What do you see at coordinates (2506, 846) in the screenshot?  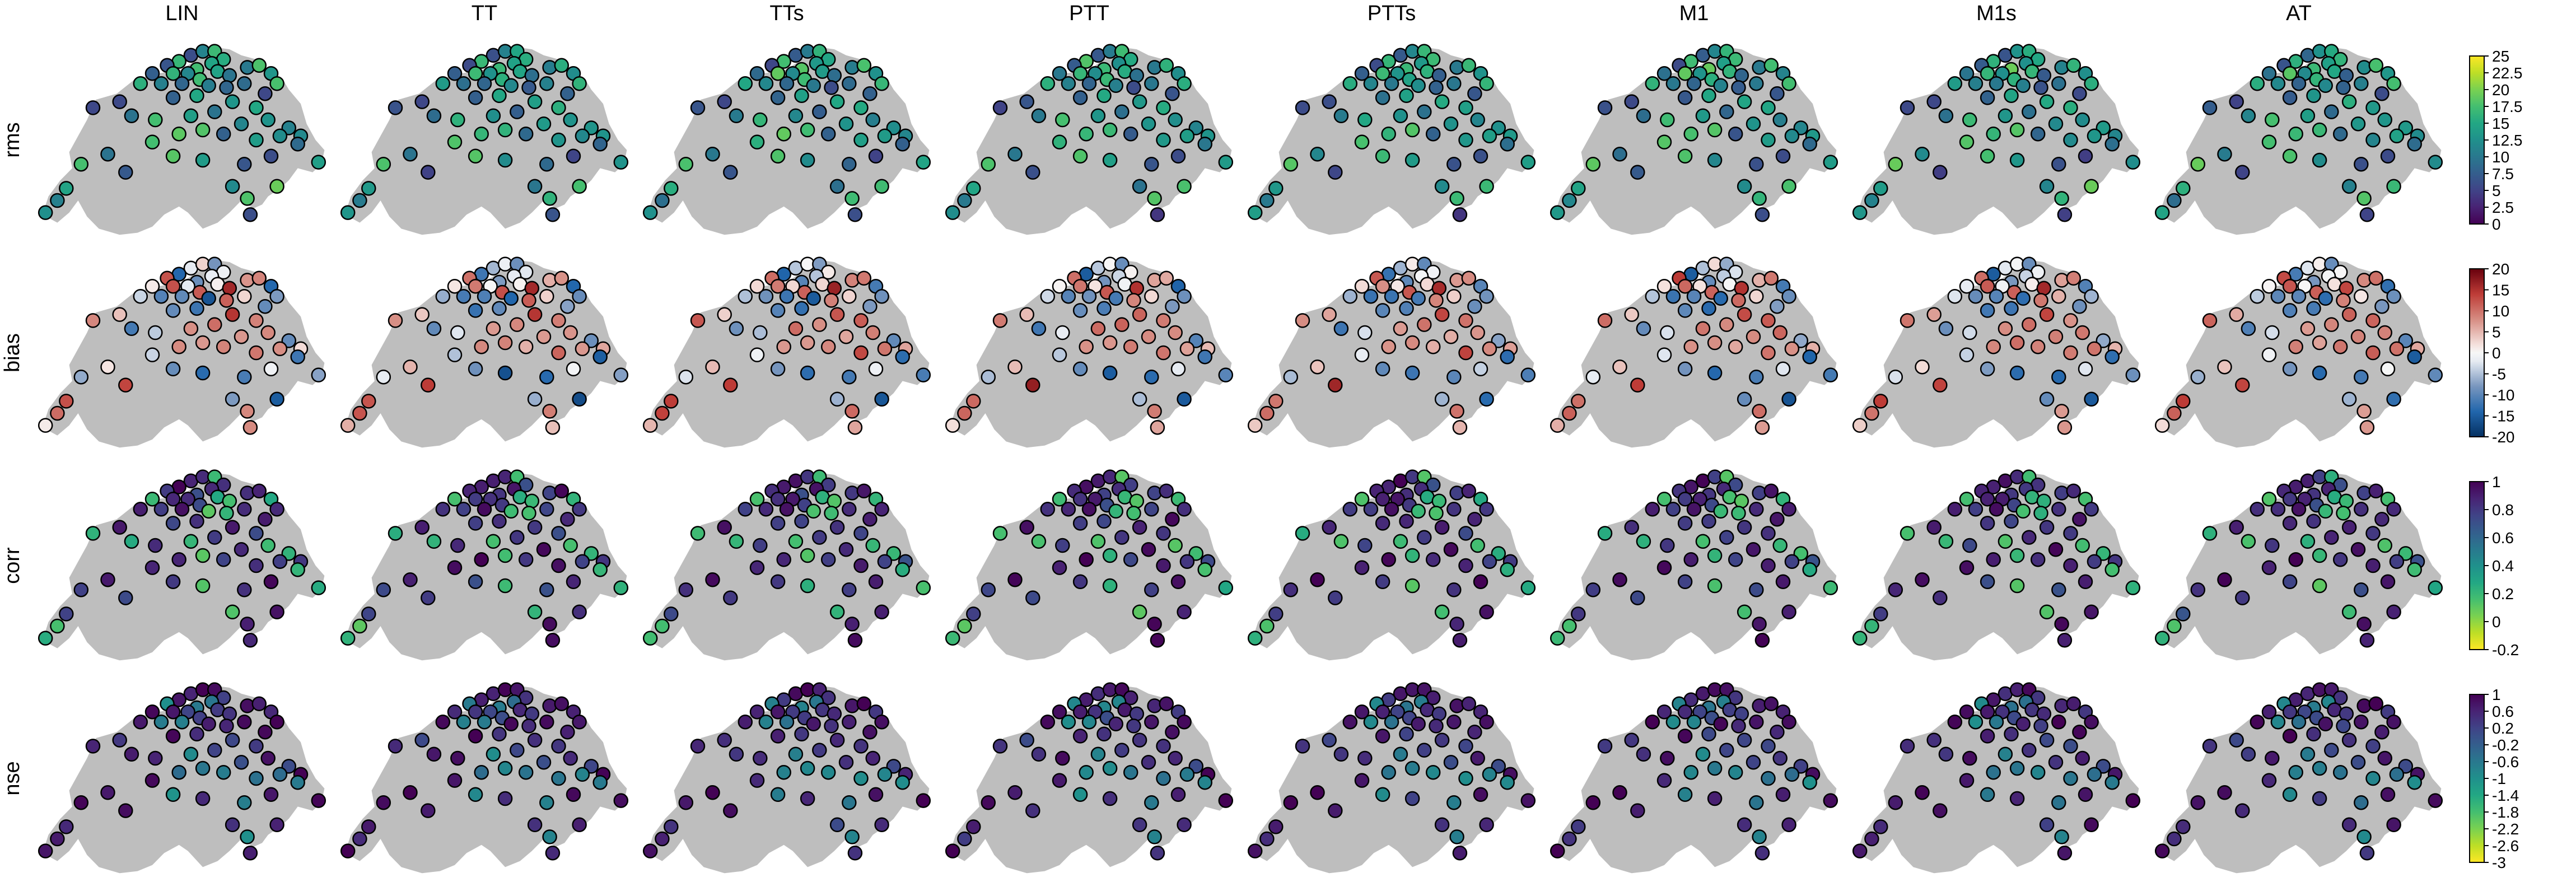 I see `colorbar-tick-label: -2.6` at bounding box center [2506, 846].